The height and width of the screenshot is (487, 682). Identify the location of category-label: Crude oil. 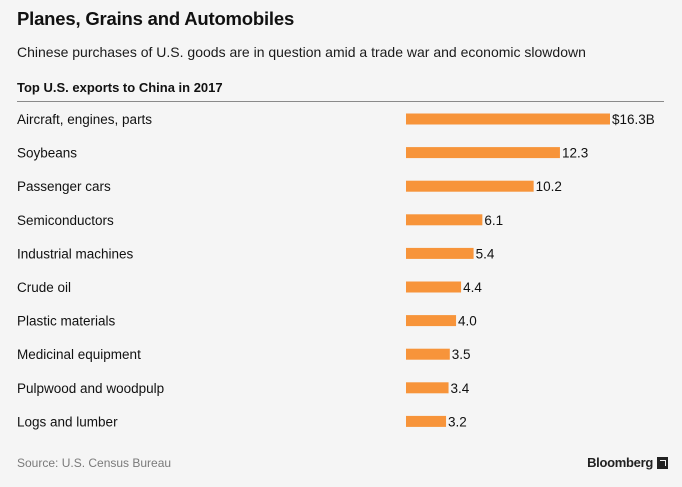
(44, 287).